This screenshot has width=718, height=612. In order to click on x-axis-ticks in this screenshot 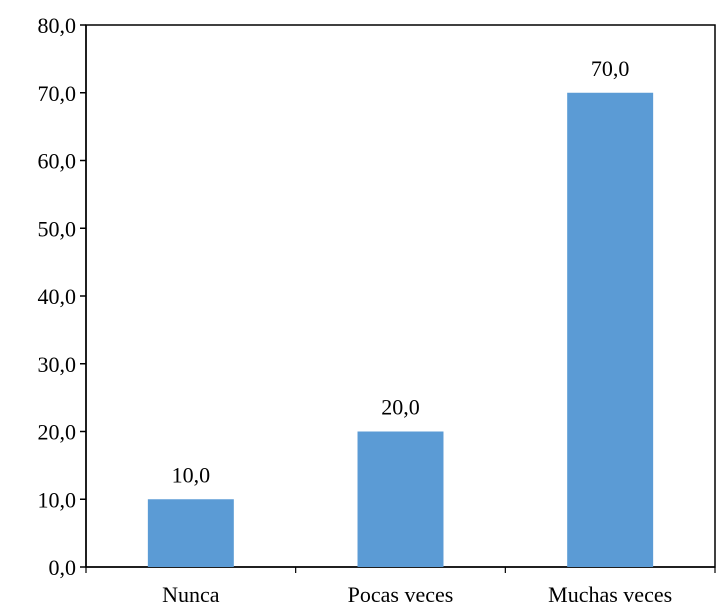, I will do `click(400, 570)`.